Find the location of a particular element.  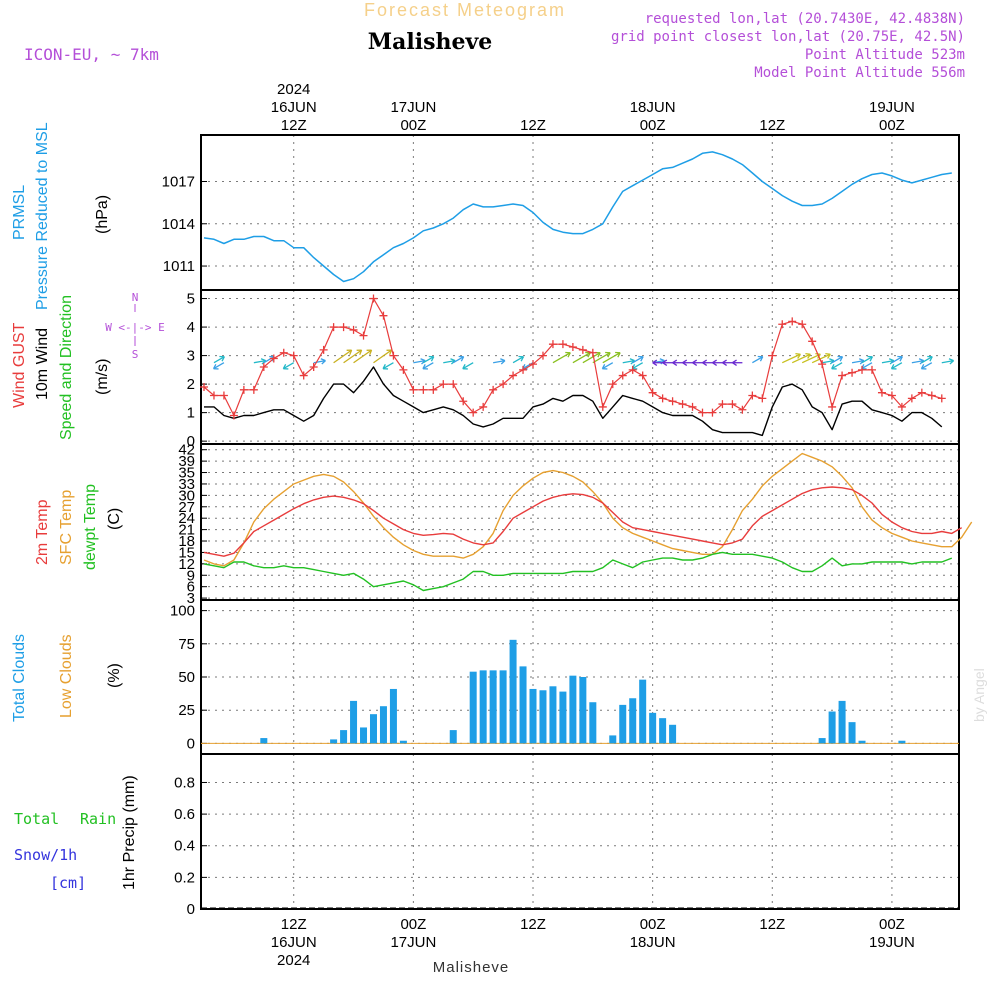

point-altitude: Point Altitude 523m is located at coordinates (885, 55).